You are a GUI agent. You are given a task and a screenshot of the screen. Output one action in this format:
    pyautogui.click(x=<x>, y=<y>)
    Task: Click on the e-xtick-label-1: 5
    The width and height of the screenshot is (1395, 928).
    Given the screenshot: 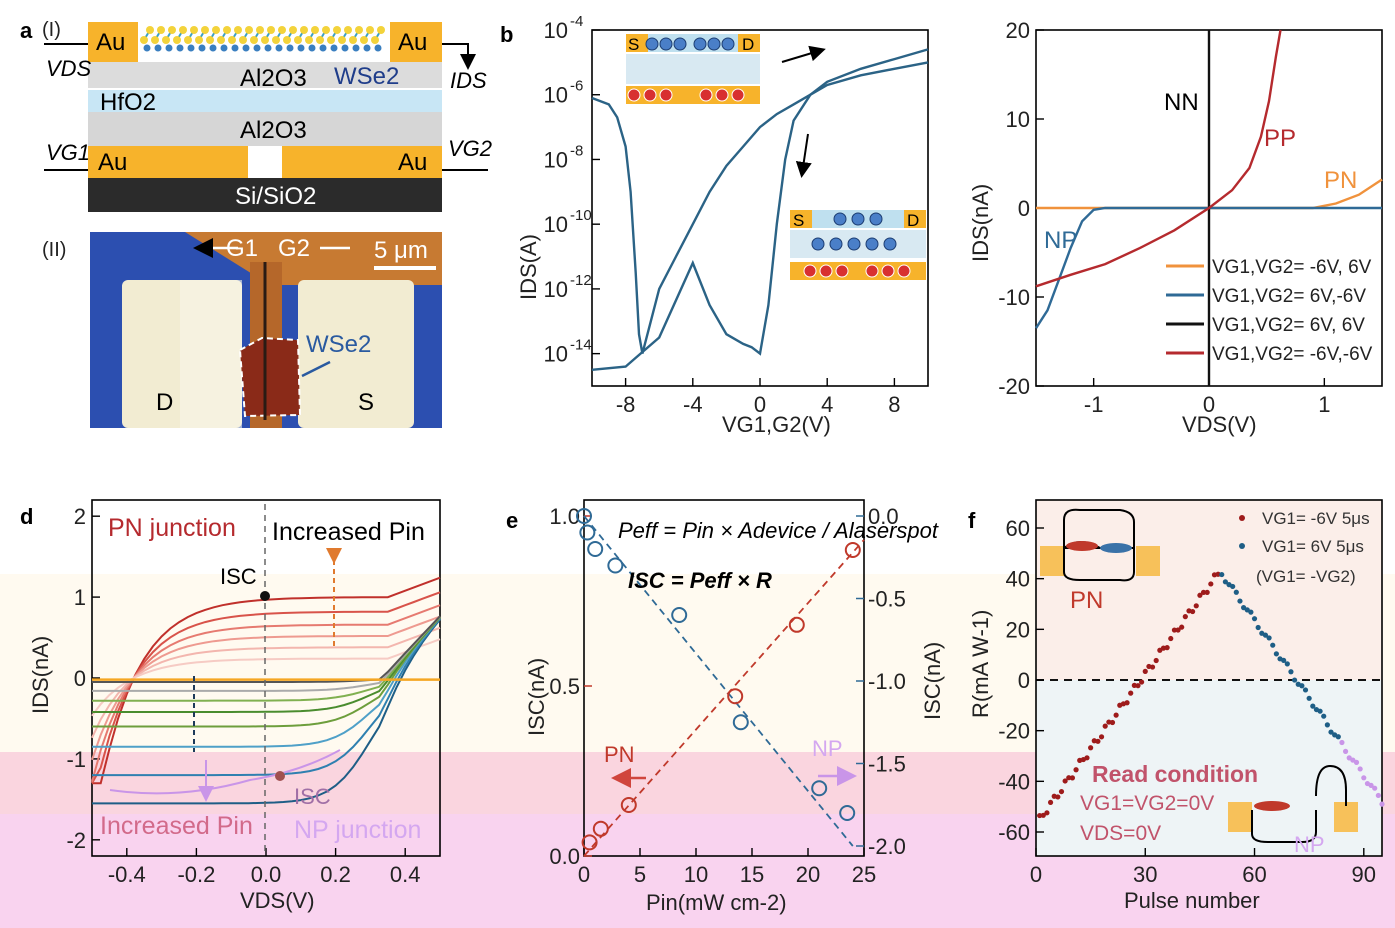 What is the action you would take?
    pyautogui.click(x=640, y=874)
    